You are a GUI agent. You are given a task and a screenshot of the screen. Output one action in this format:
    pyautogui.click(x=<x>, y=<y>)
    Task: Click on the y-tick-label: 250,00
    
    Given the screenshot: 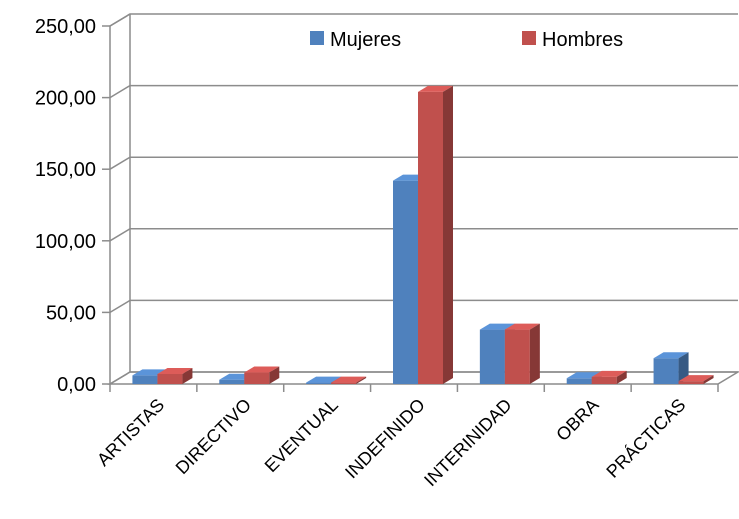 What is the action you would take?
    pyautogui.click(x=65, y=27)
    